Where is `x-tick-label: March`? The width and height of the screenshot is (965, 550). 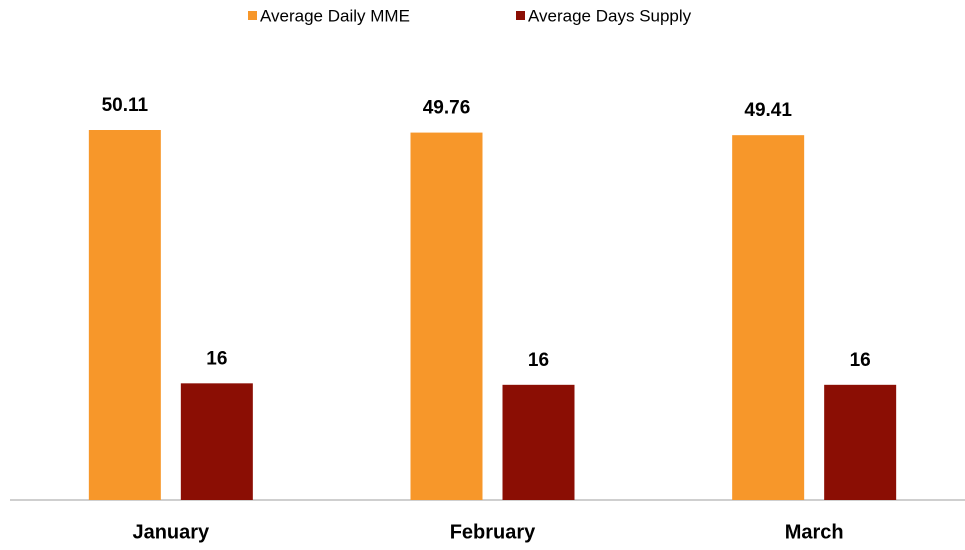 x-tick-label: March is located at coordinates (814, 532).